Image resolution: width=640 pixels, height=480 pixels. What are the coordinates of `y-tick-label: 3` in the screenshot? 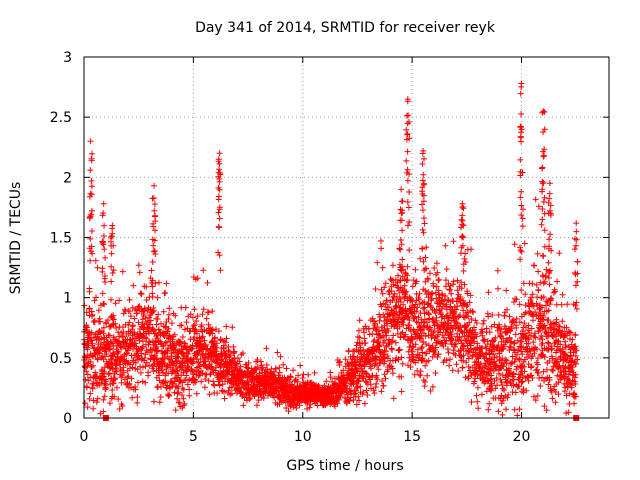 It's located at (67, 58).